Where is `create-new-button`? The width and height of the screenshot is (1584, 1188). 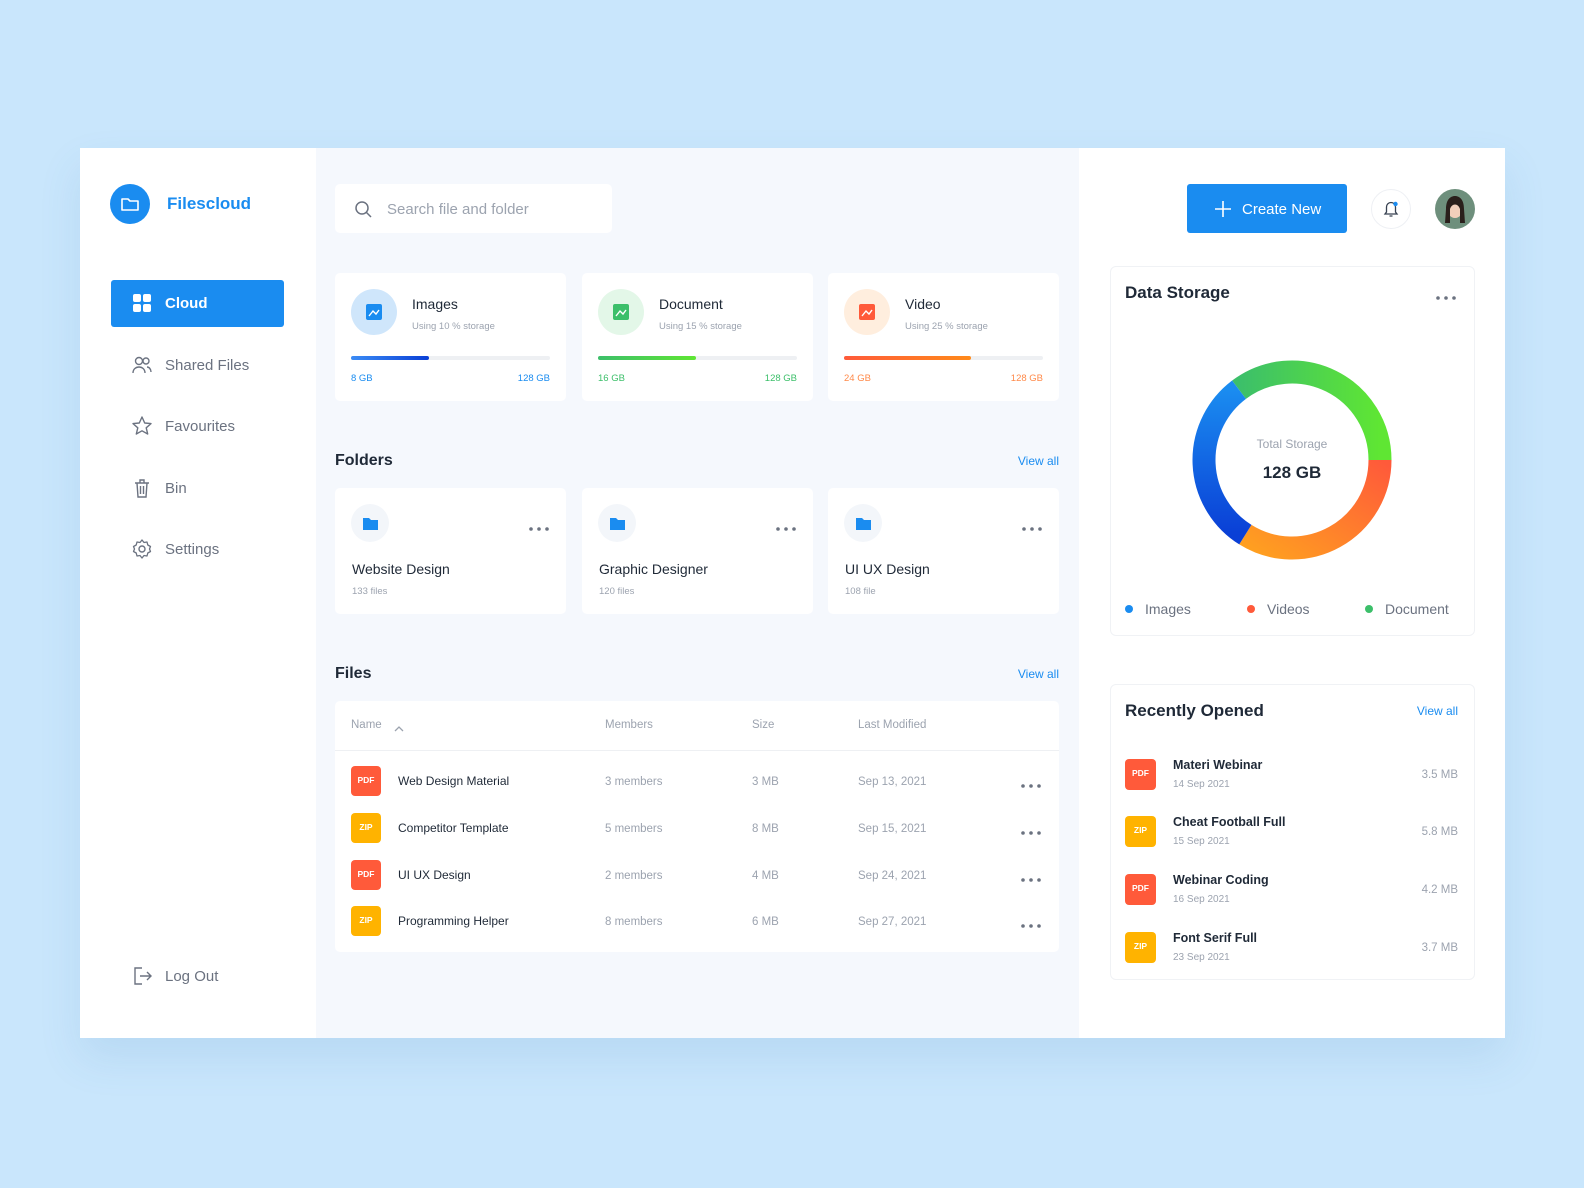 create-new-button is located at coordinates (1267, 208).